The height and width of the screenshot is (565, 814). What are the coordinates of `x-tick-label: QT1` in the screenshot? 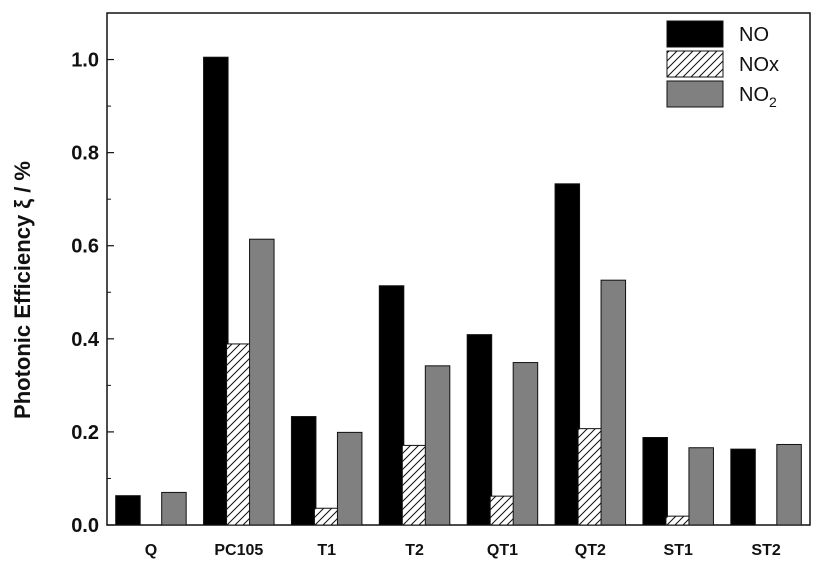 It's located at (502, 550).